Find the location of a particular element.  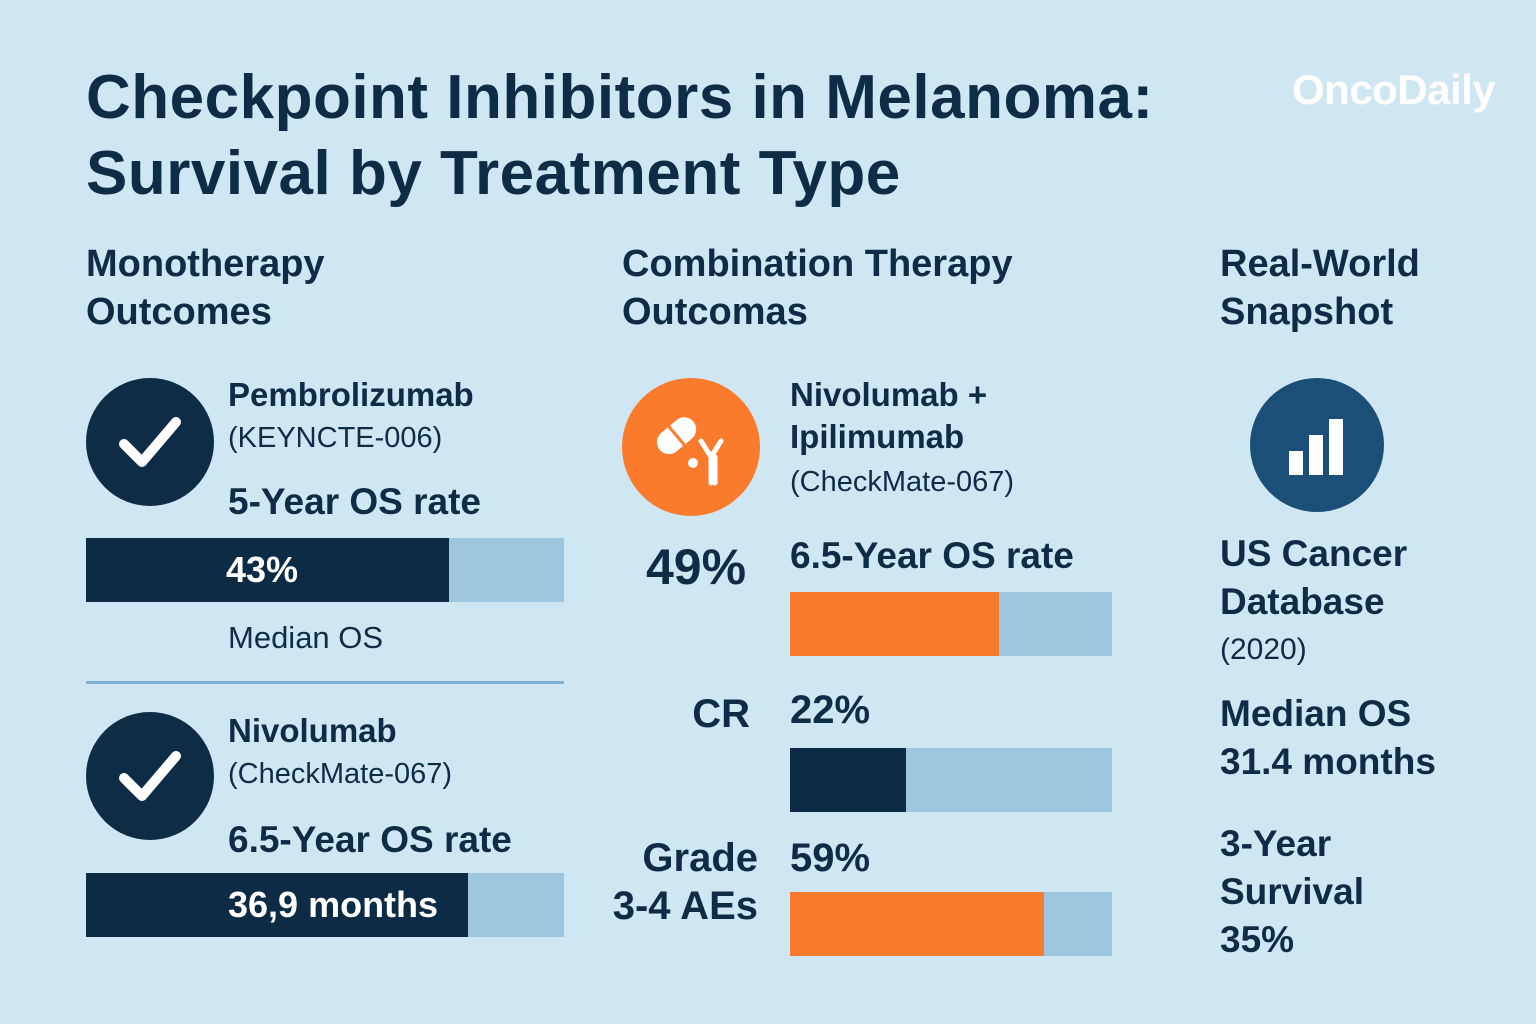

bar-chart-icon is located at coordinates (1317, 445).